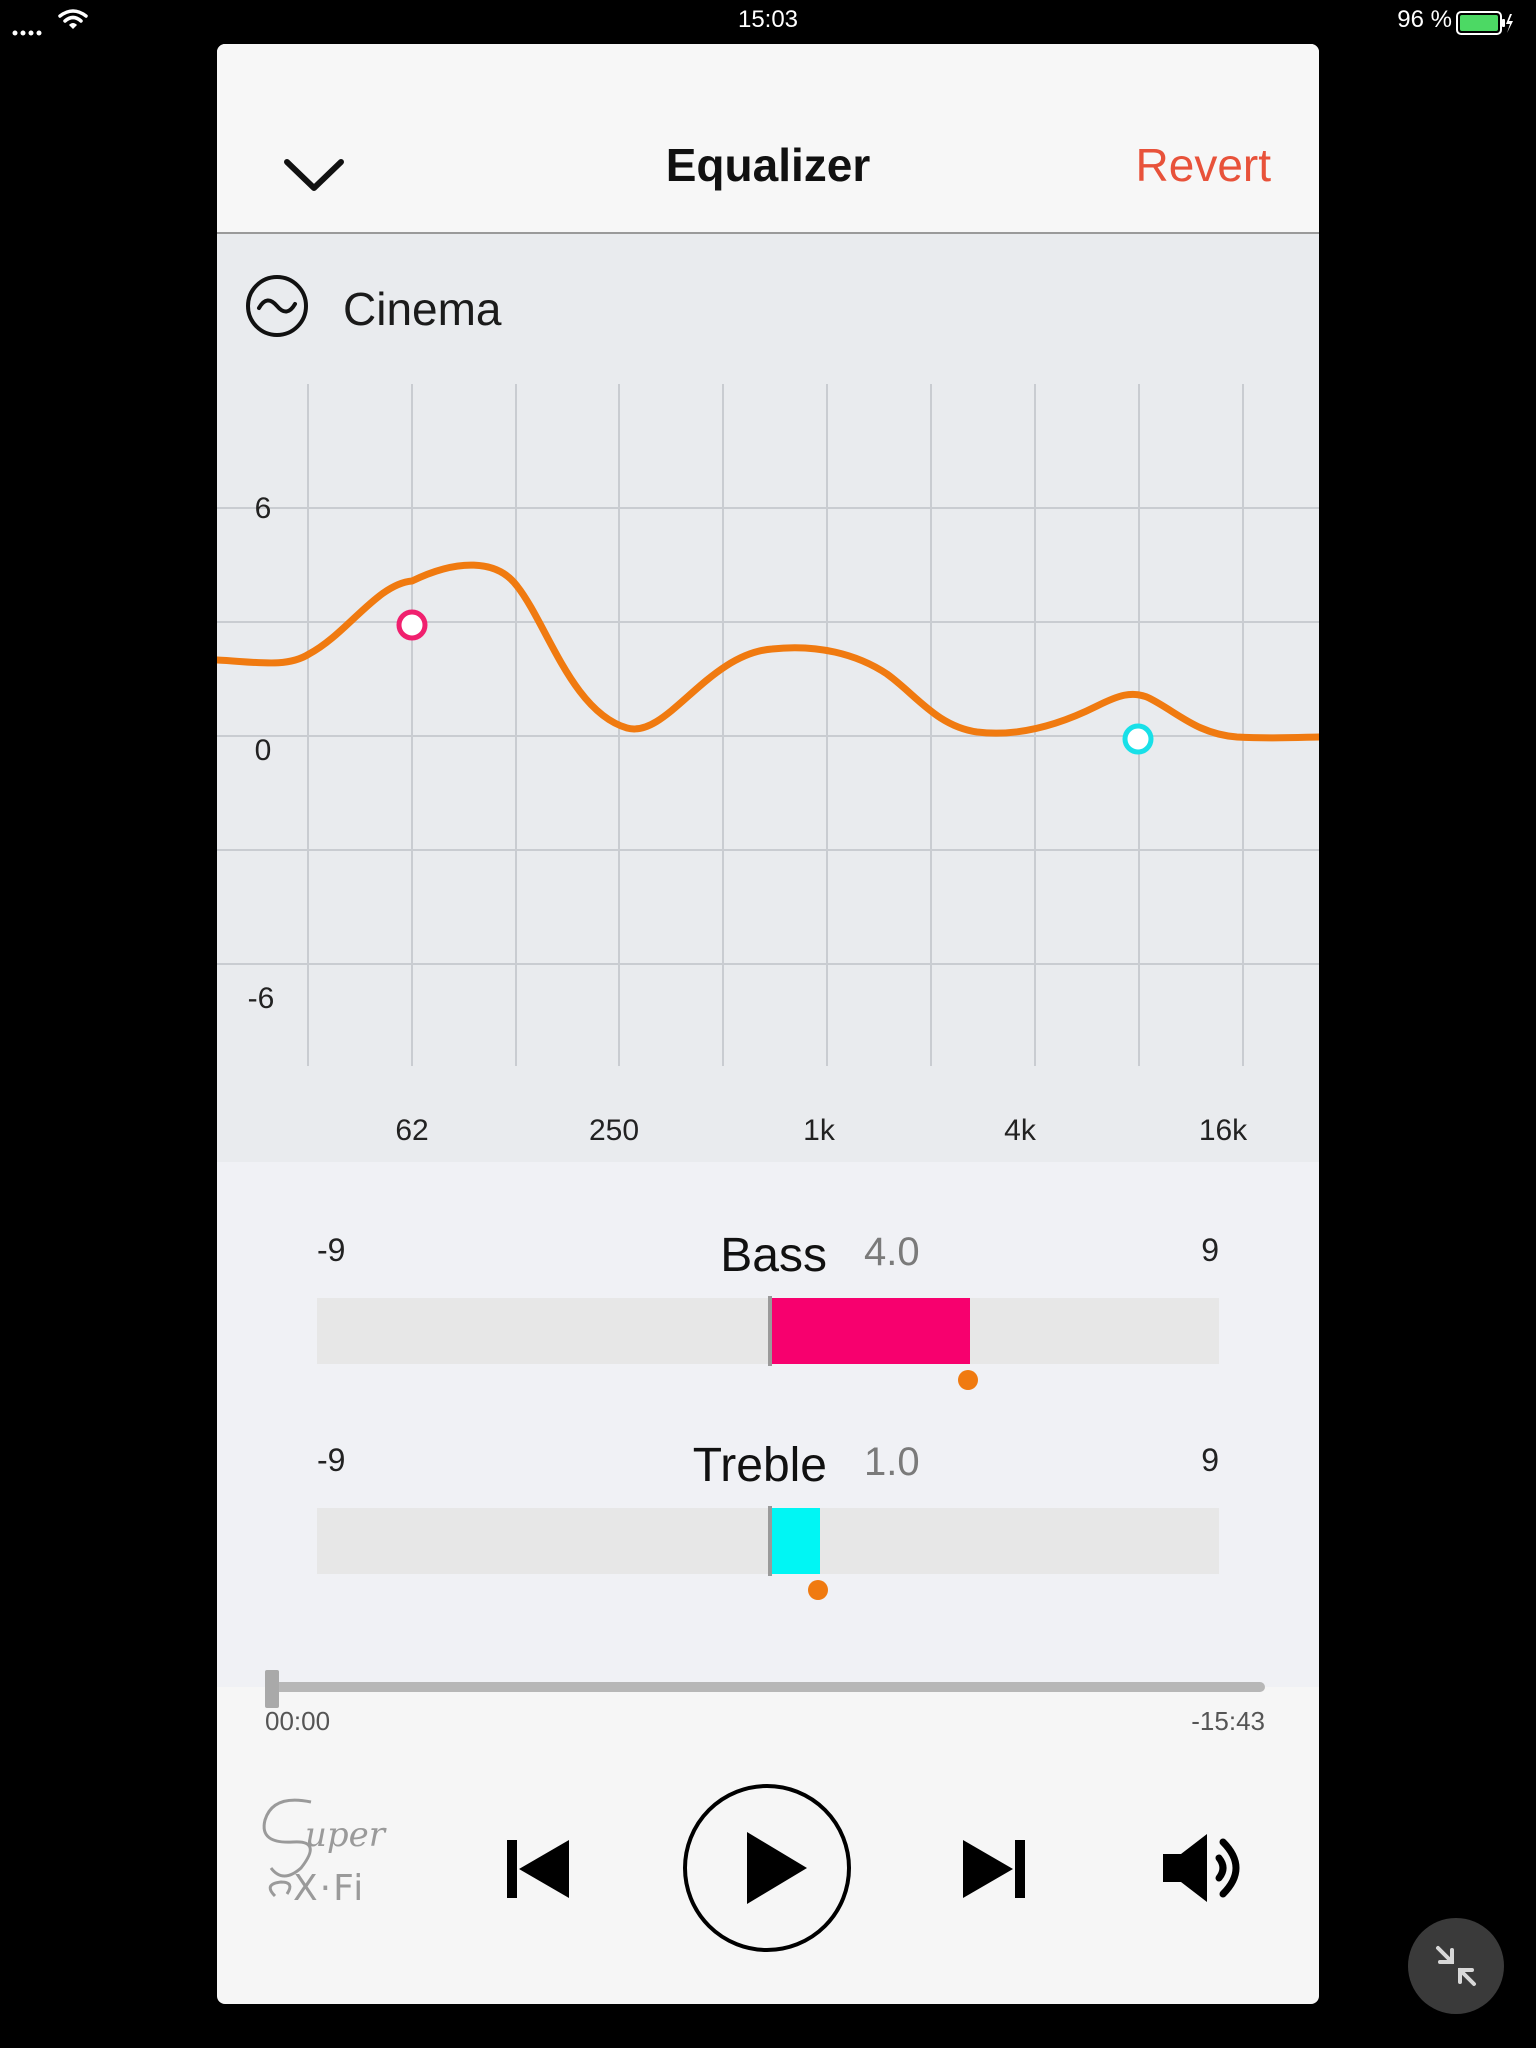  What do you see at coordinates (892, 1252) in the screenshot?
I see `bass-value: 4.0` at bounding box center [892, 1252].